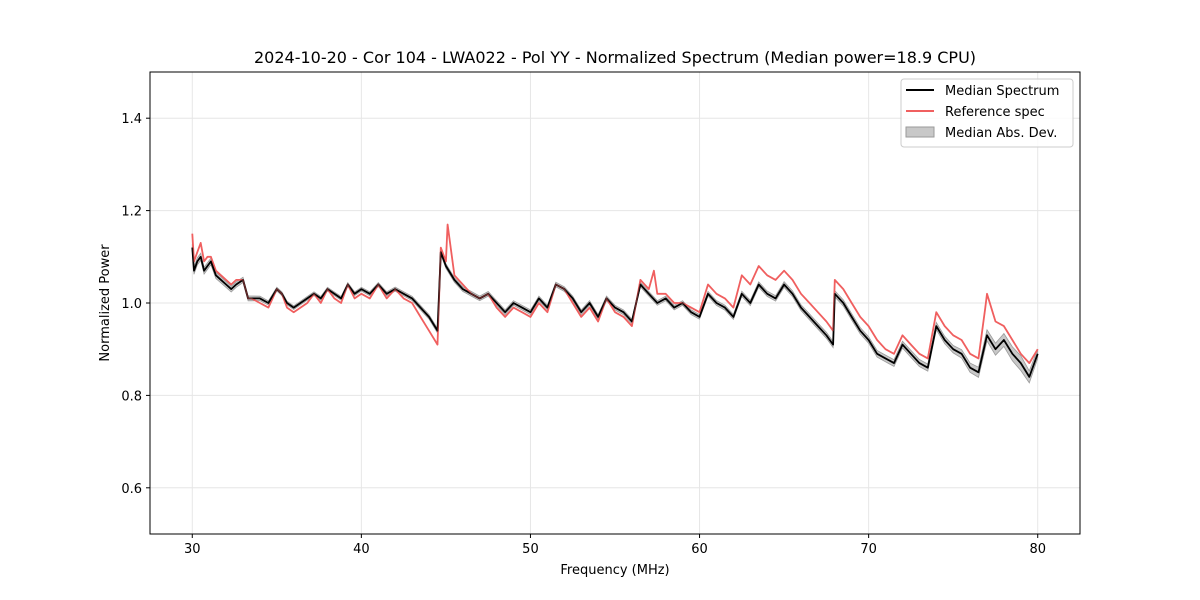  I want to click on x-tick-label: 50, so click(530, 549).